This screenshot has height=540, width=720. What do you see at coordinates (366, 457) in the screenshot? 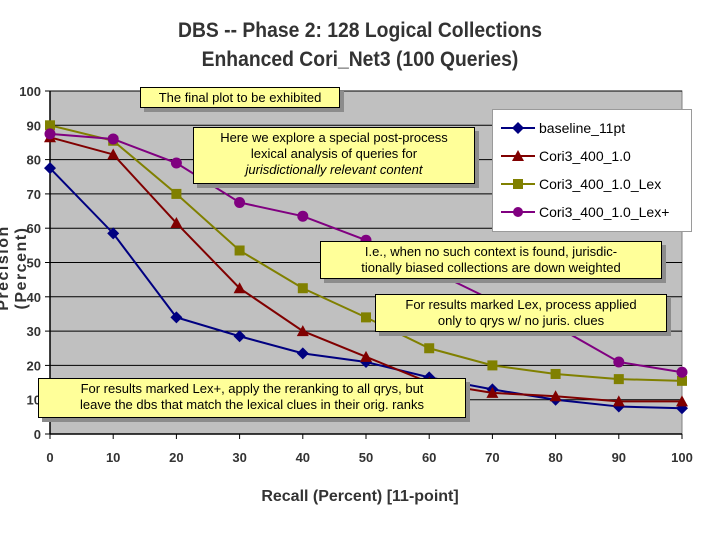
I see `x-tick-label: 50` at bounding box center [366, 457].